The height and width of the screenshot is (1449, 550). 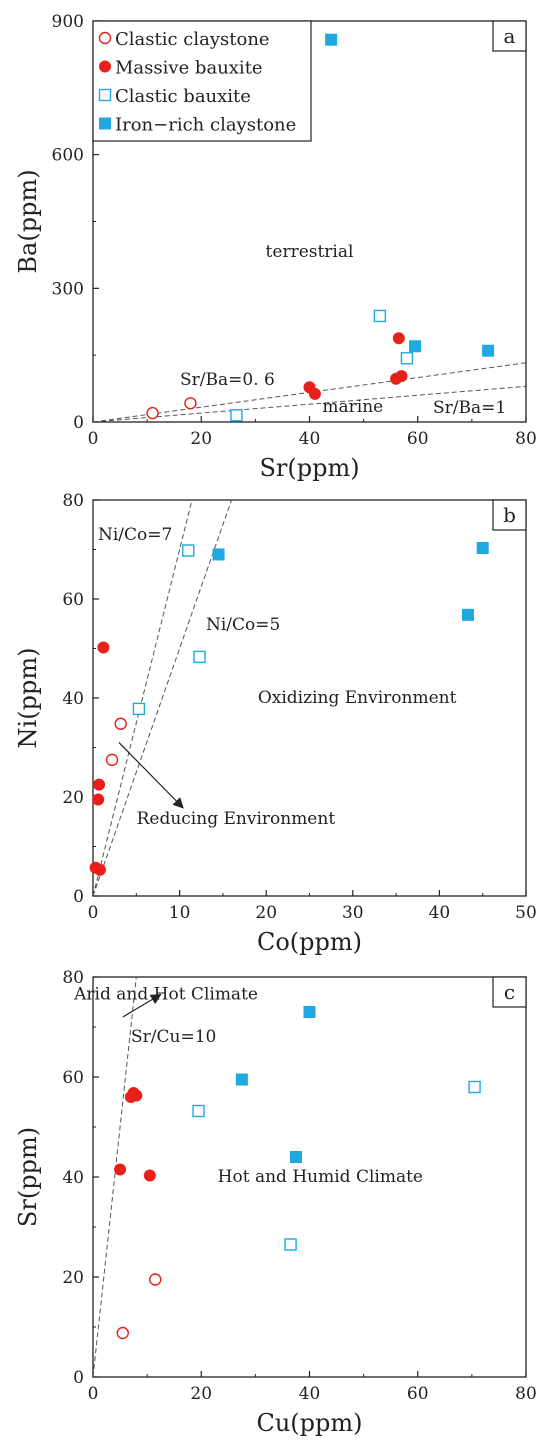 What do you see at coordinates (320, 1177) in the screenshot?
I see `region-label: Hot and Humid Climate` at bounding box center [320, 1177].